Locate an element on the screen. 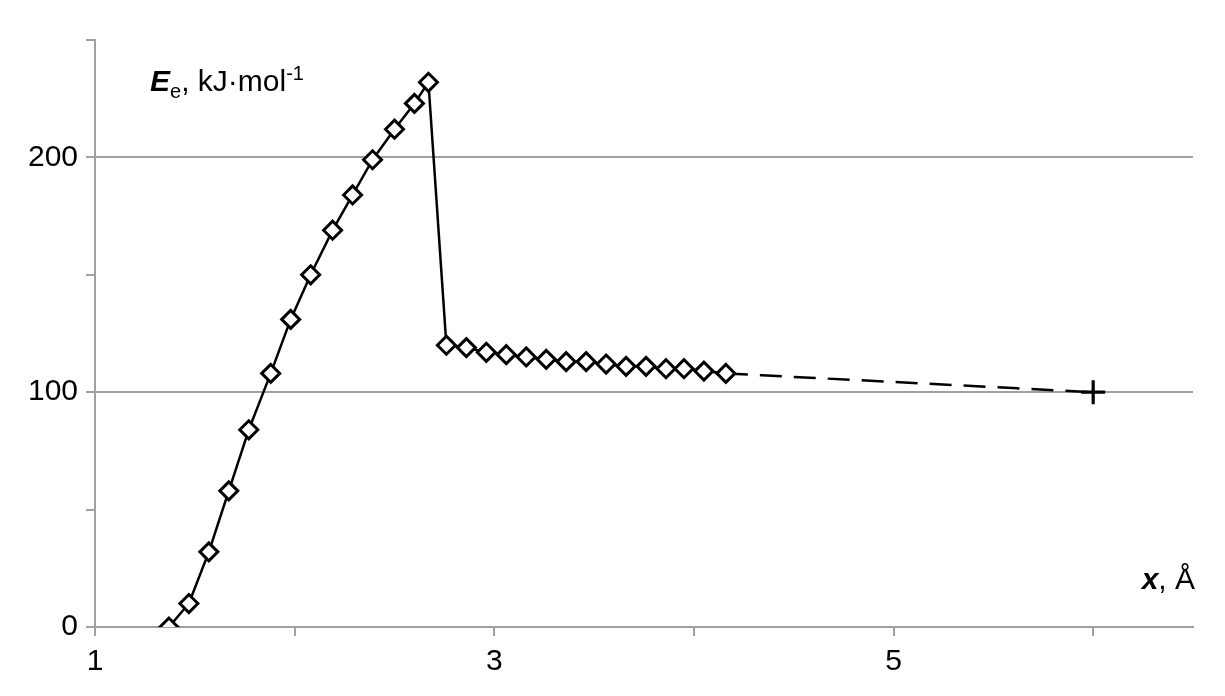 This screenshot has width=1225, height=696. x-tick-label: 3 is located at coordinates (494, 660).